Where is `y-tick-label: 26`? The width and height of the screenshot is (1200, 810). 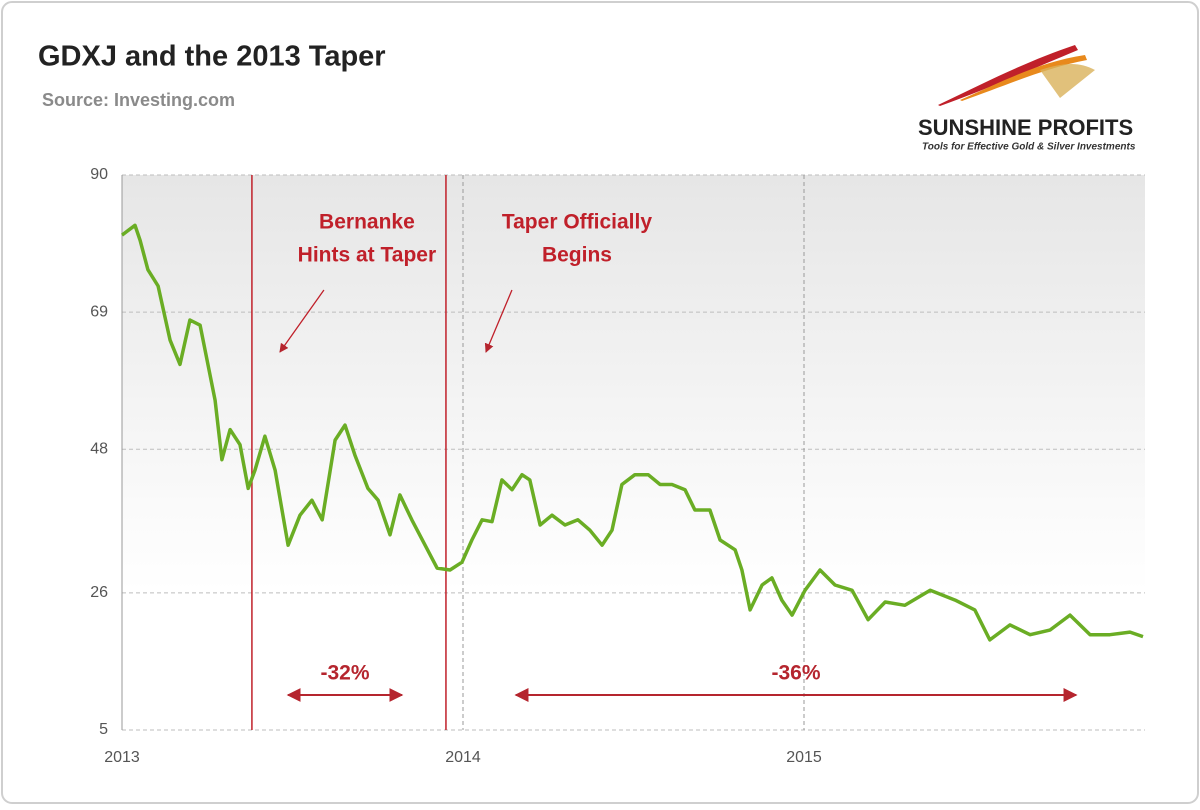
y-tick-label: 26 is located at coordinates (99, 592).